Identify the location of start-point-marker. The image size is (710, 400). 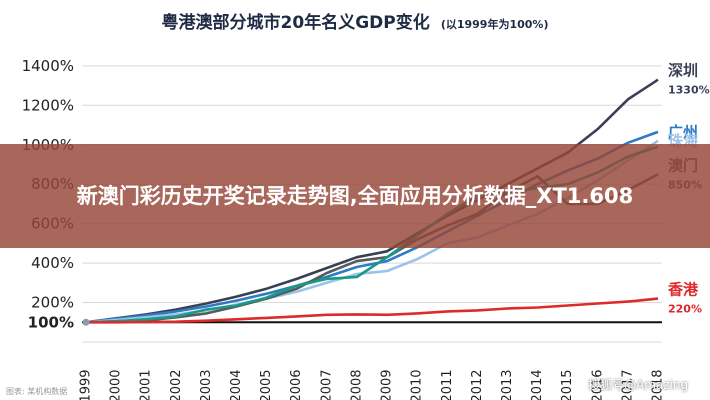
(86, 322).